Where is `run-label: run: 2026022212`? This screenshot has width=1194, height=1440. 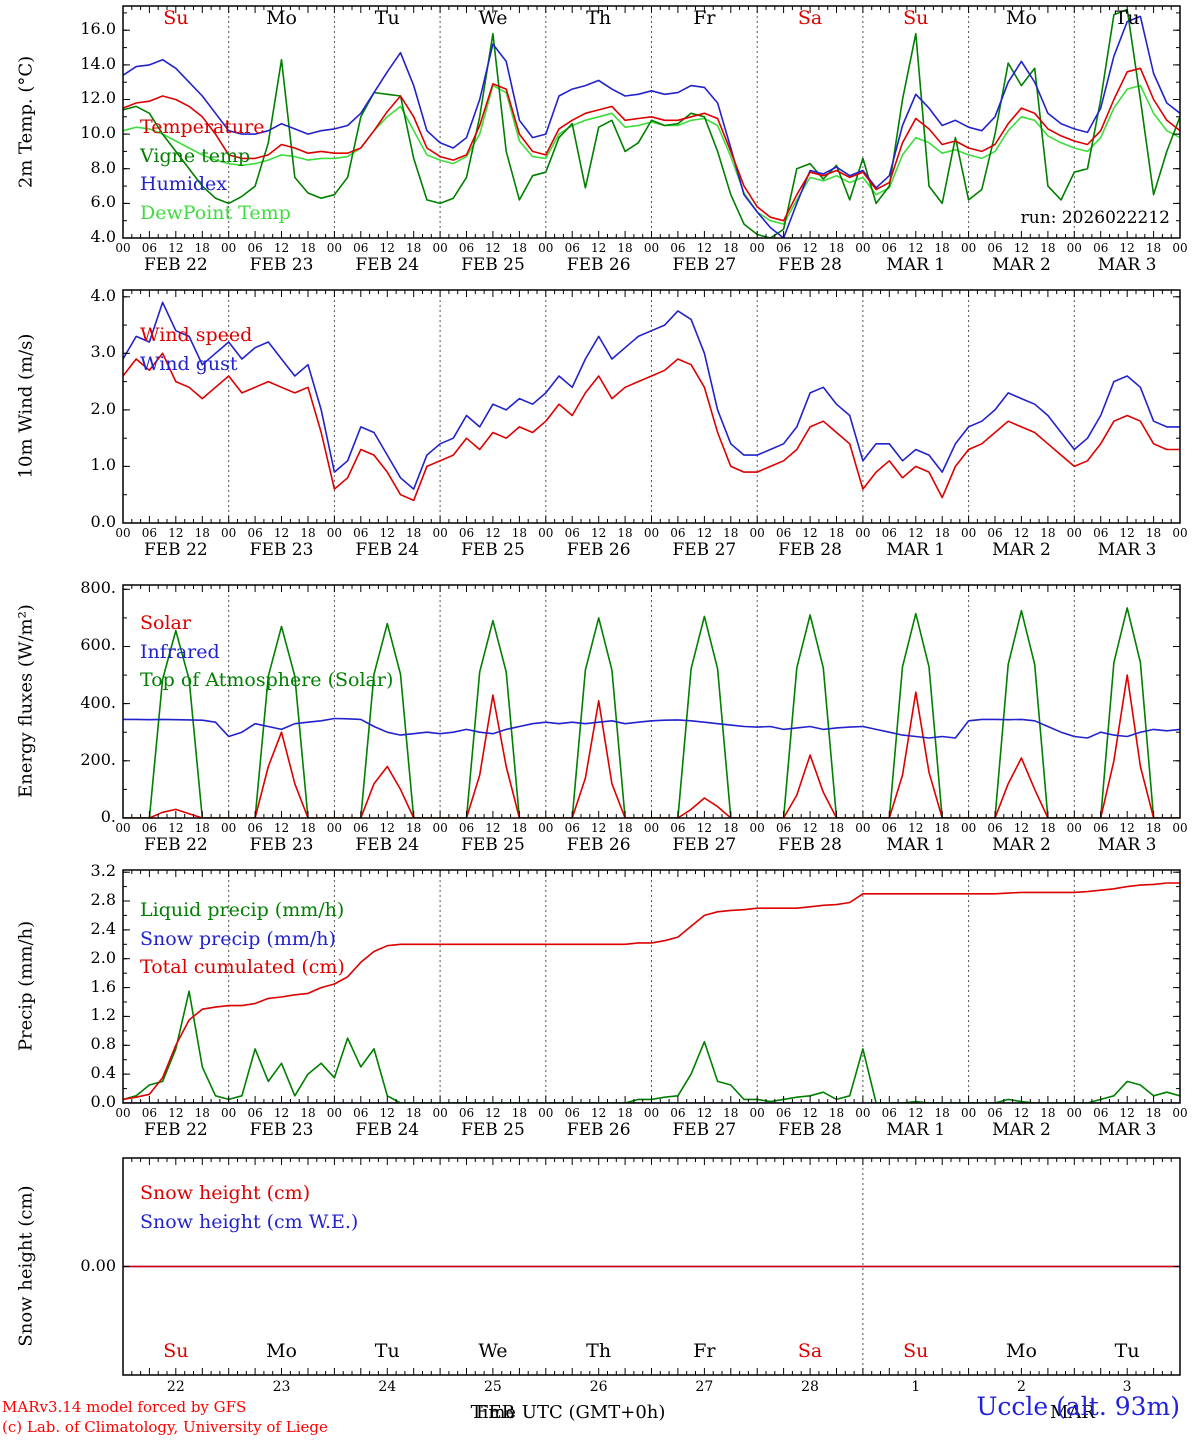
run-label: run: 2026022212 is located at coordinates (1095, 218).